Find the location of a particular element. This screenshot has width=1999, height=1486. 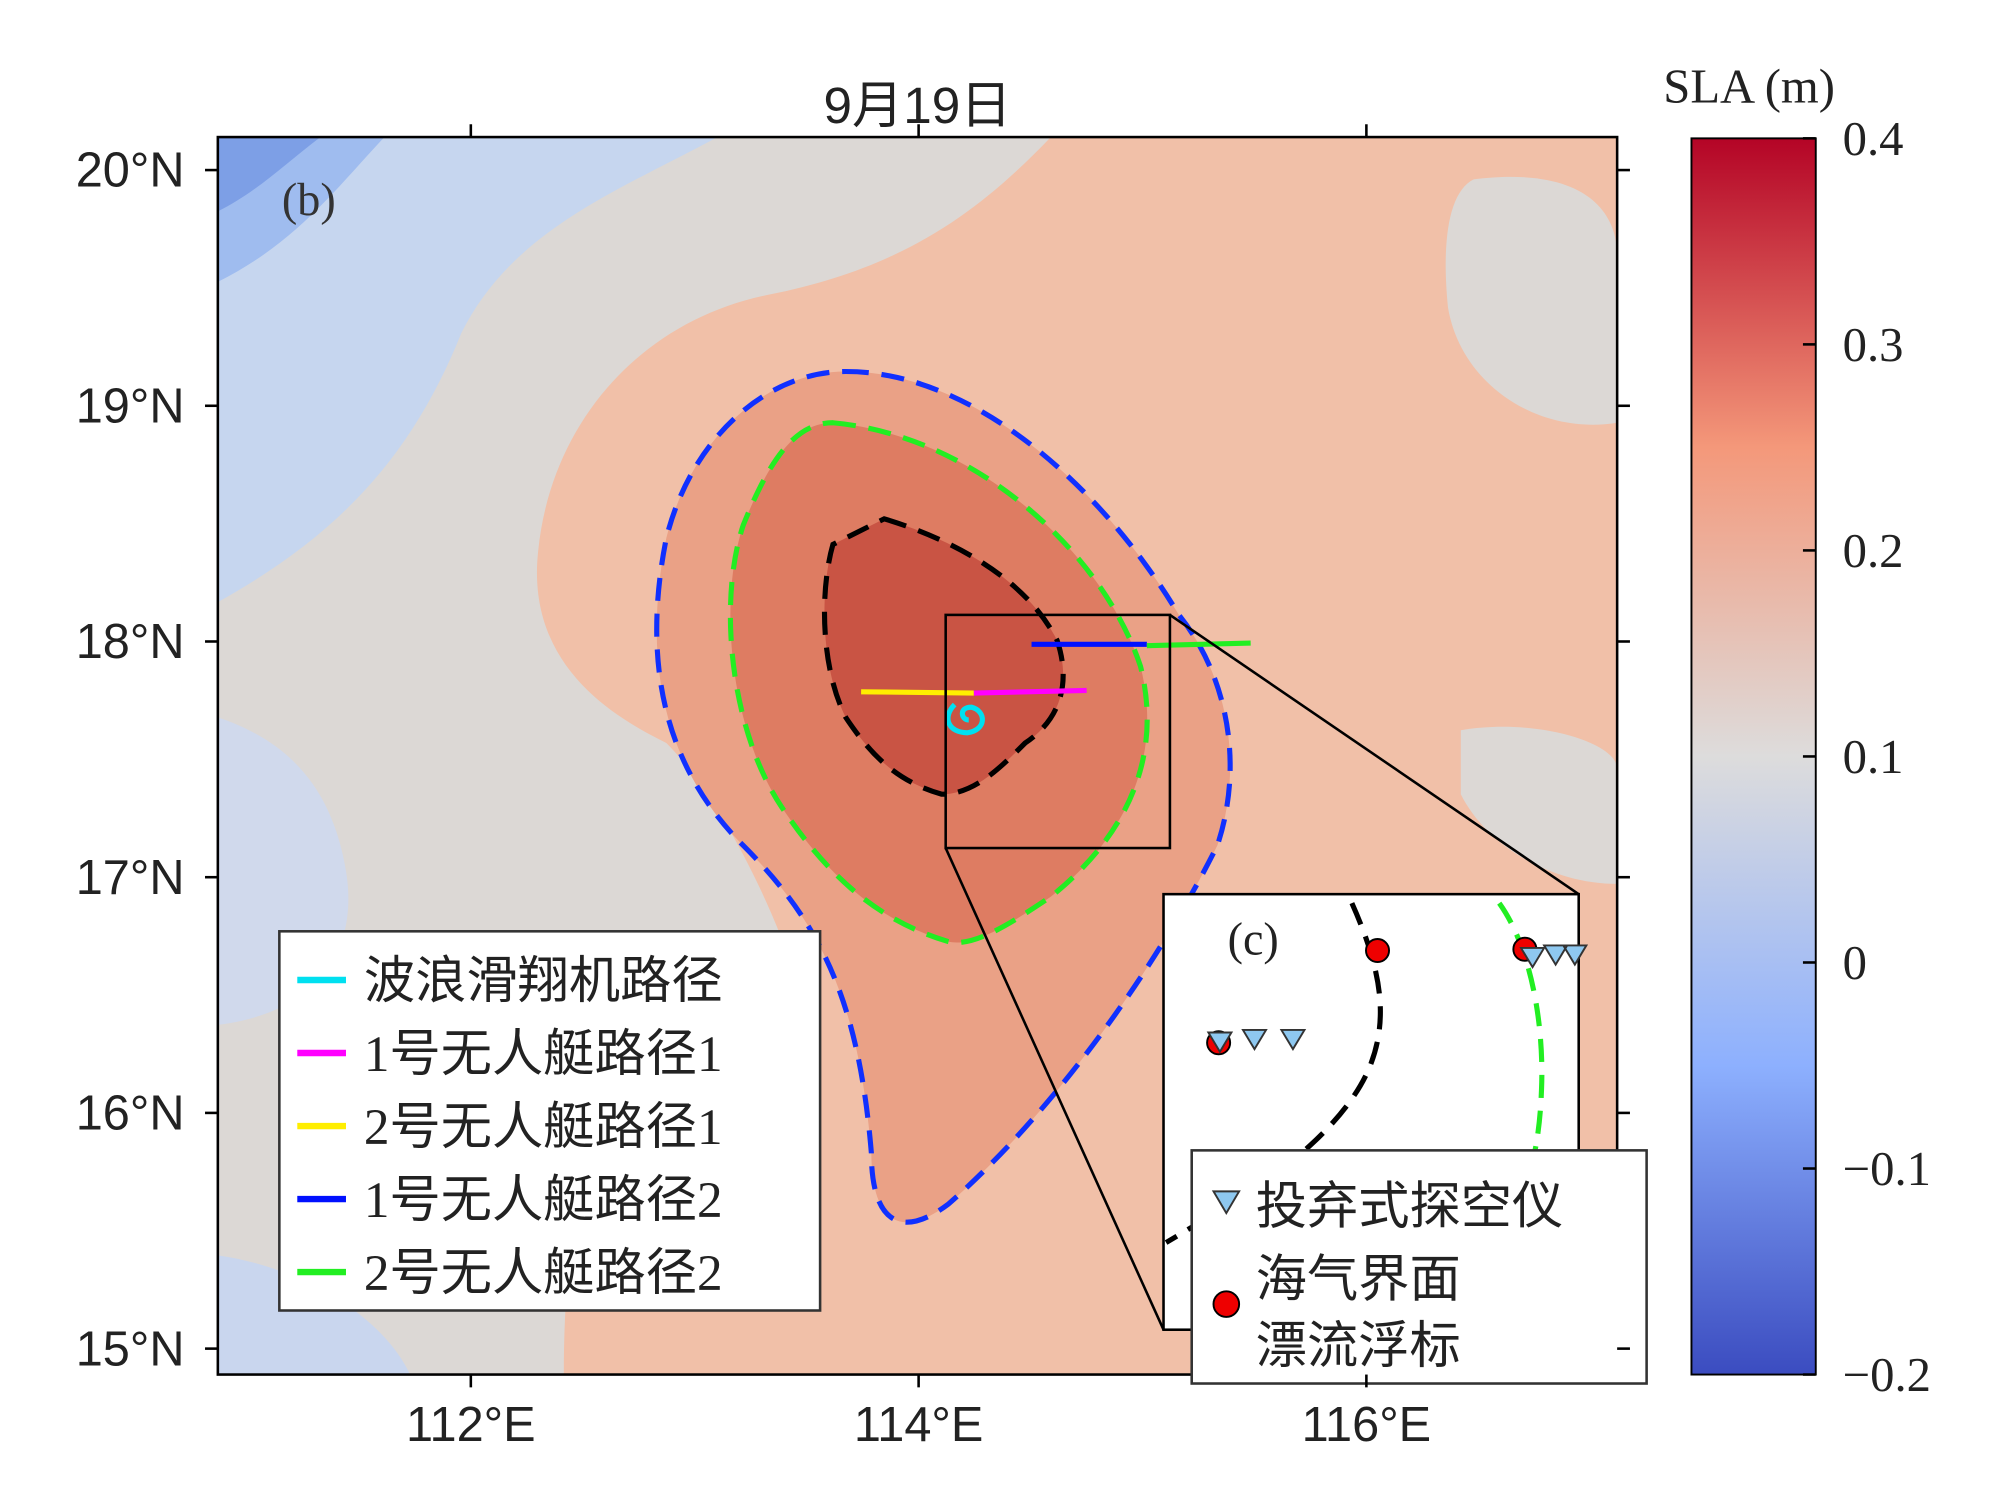

legend-text: 2号无人艇路径1 is located at coordinates (543, 1127).